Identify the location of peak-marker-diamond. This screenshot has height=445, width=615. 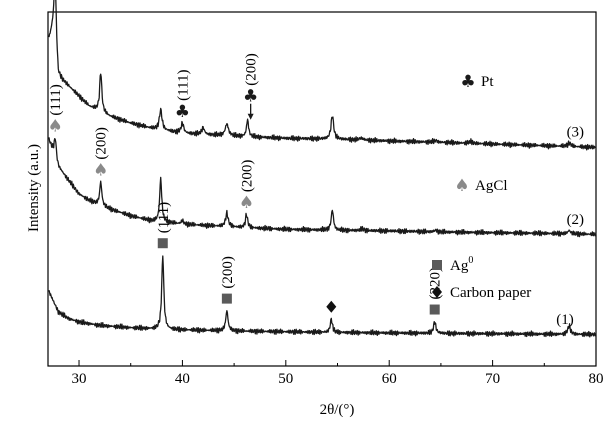
(331, 306).